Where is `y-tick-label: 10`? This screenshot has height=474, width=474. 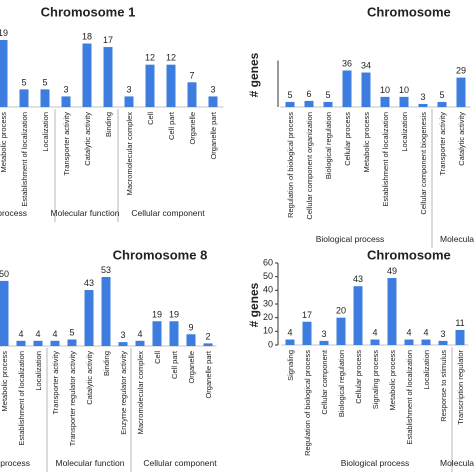
y-tick-label: 10 is located at coordinates (268, 331).